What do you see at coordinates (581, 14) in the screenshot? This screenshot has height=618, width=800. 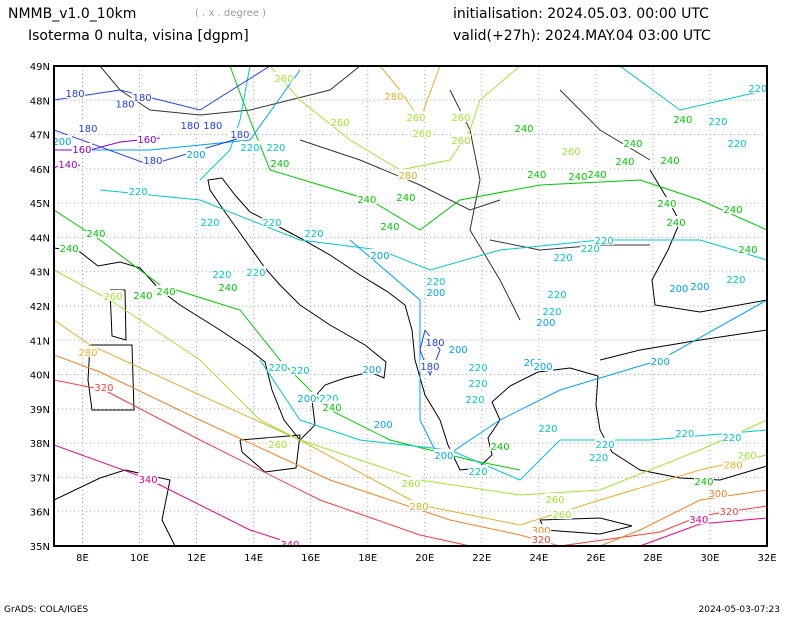 I see `initialisation-time: initialisation: 2024.05.03. 00:00 UTC` at bounding box center [581, 14].